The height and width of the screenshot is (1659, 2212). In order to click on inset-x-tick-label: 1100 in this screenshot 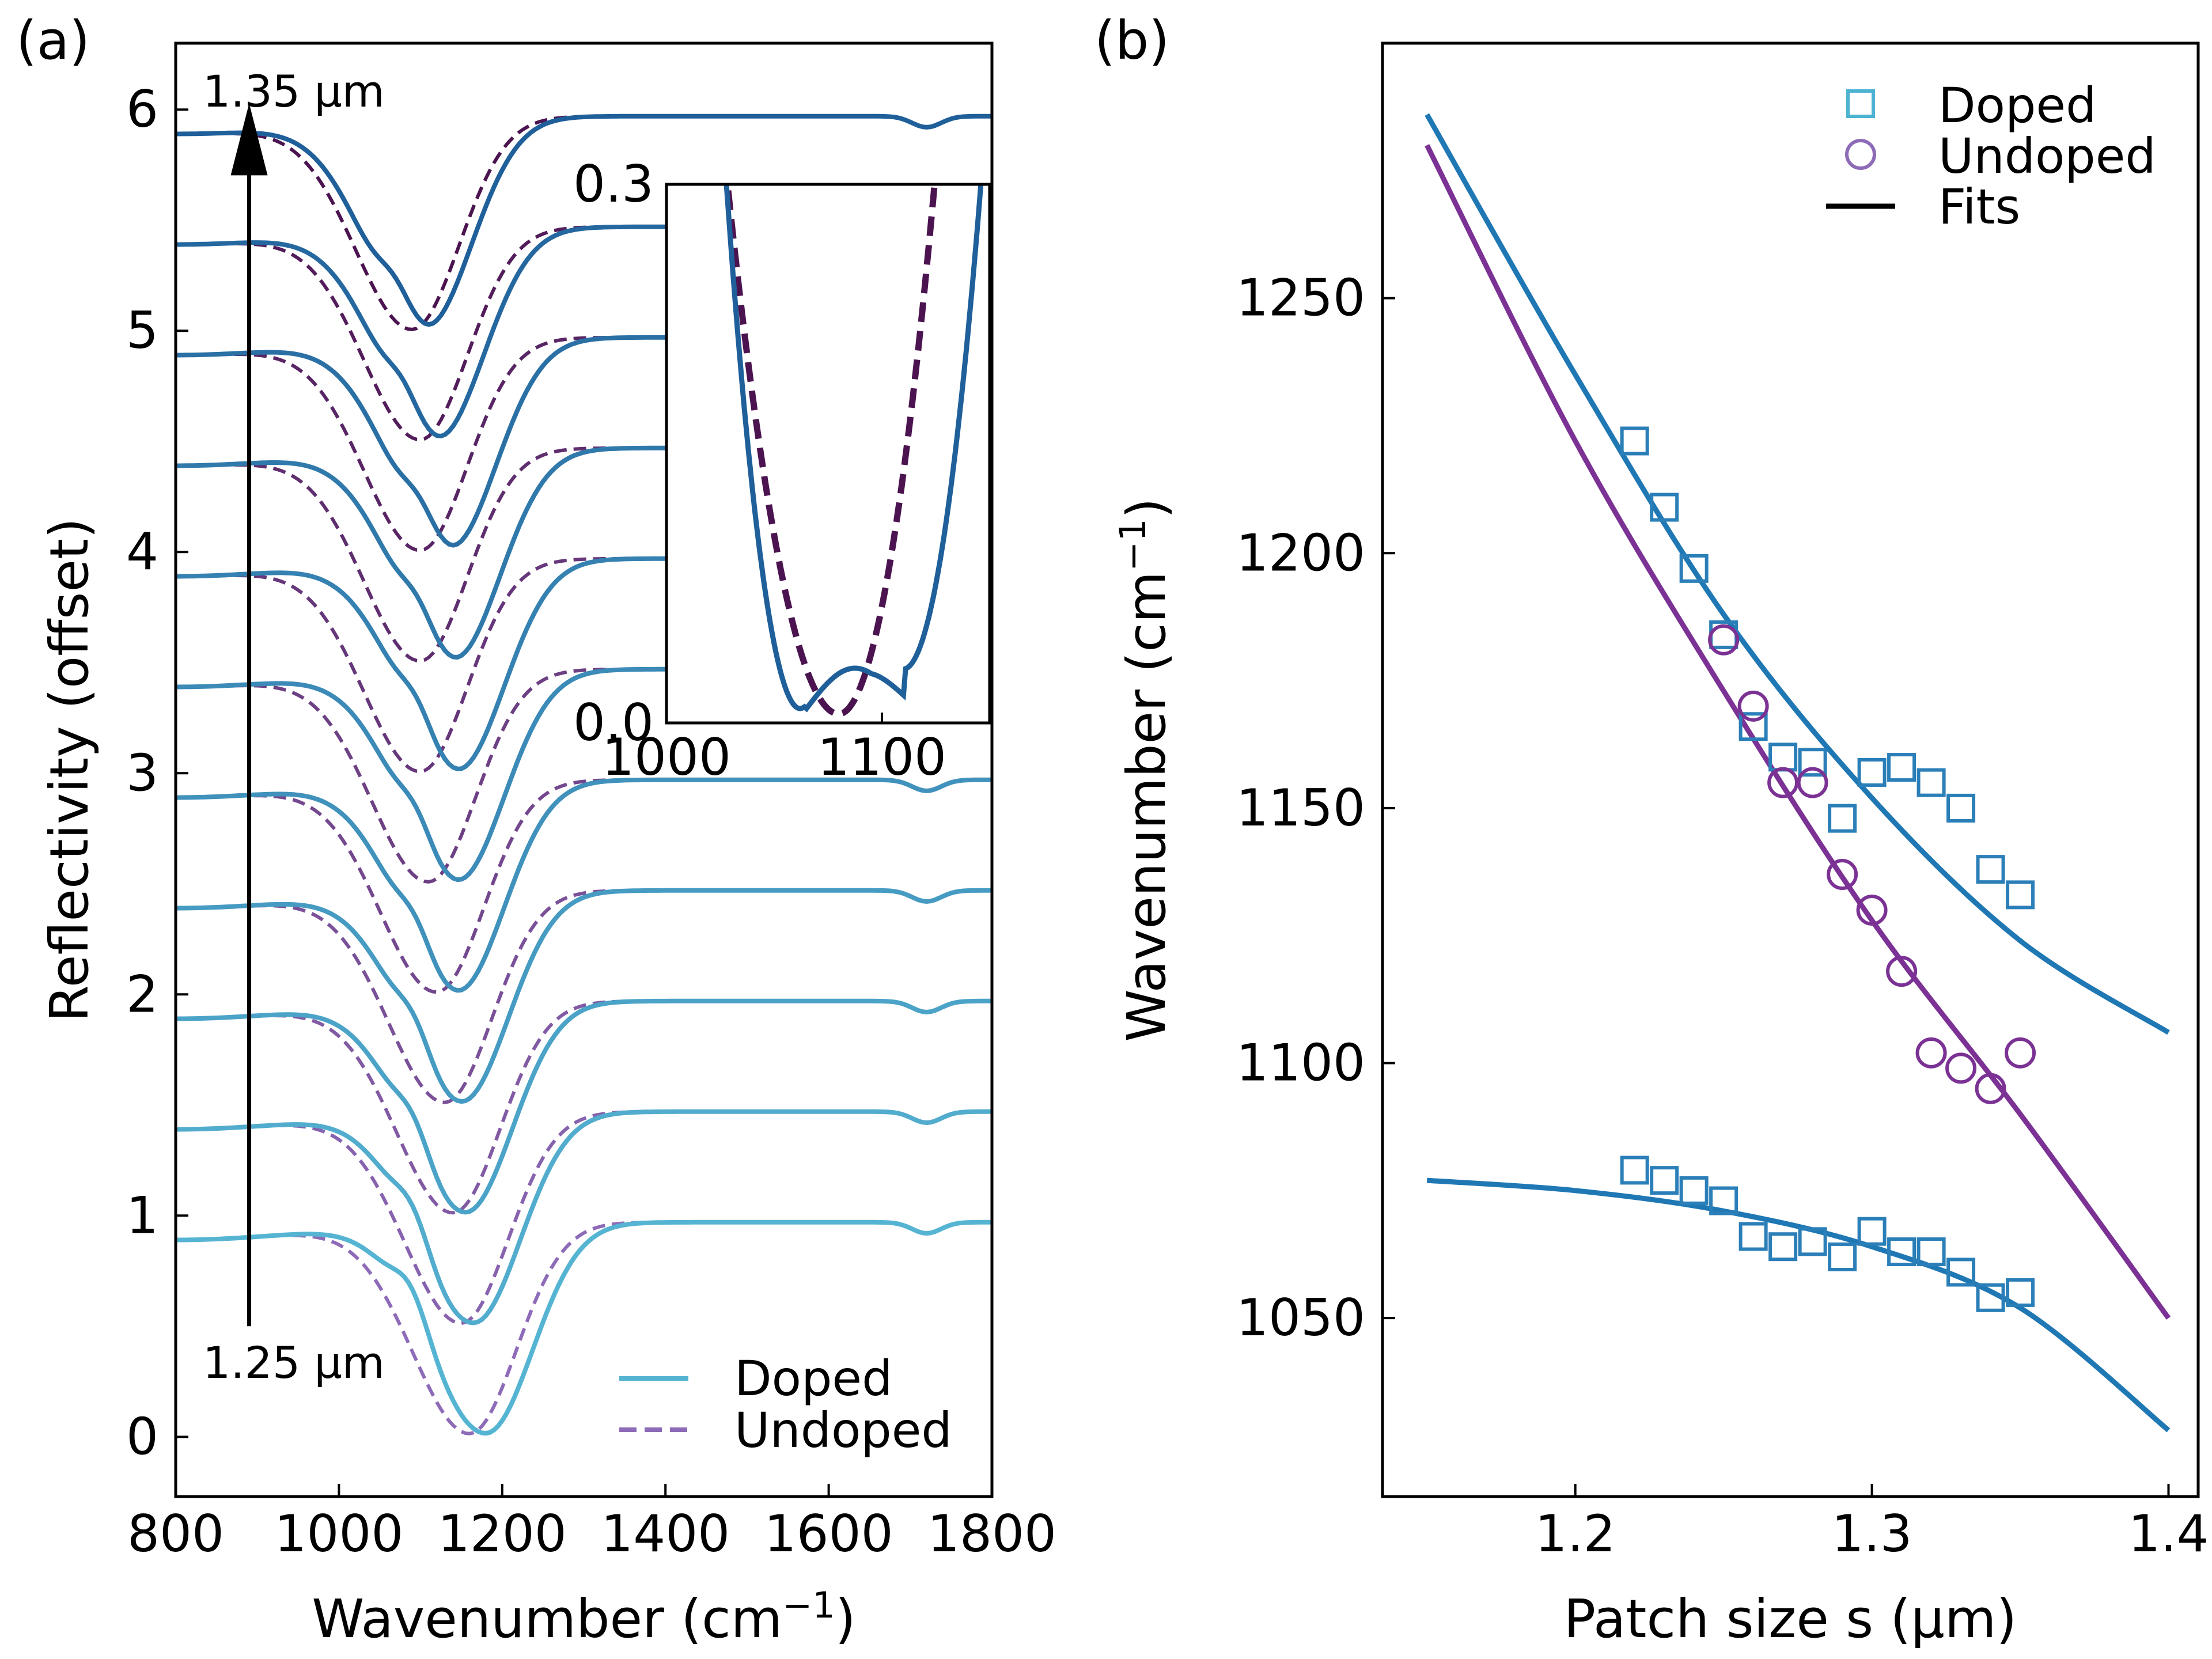, I will do `click(881, 757)`.